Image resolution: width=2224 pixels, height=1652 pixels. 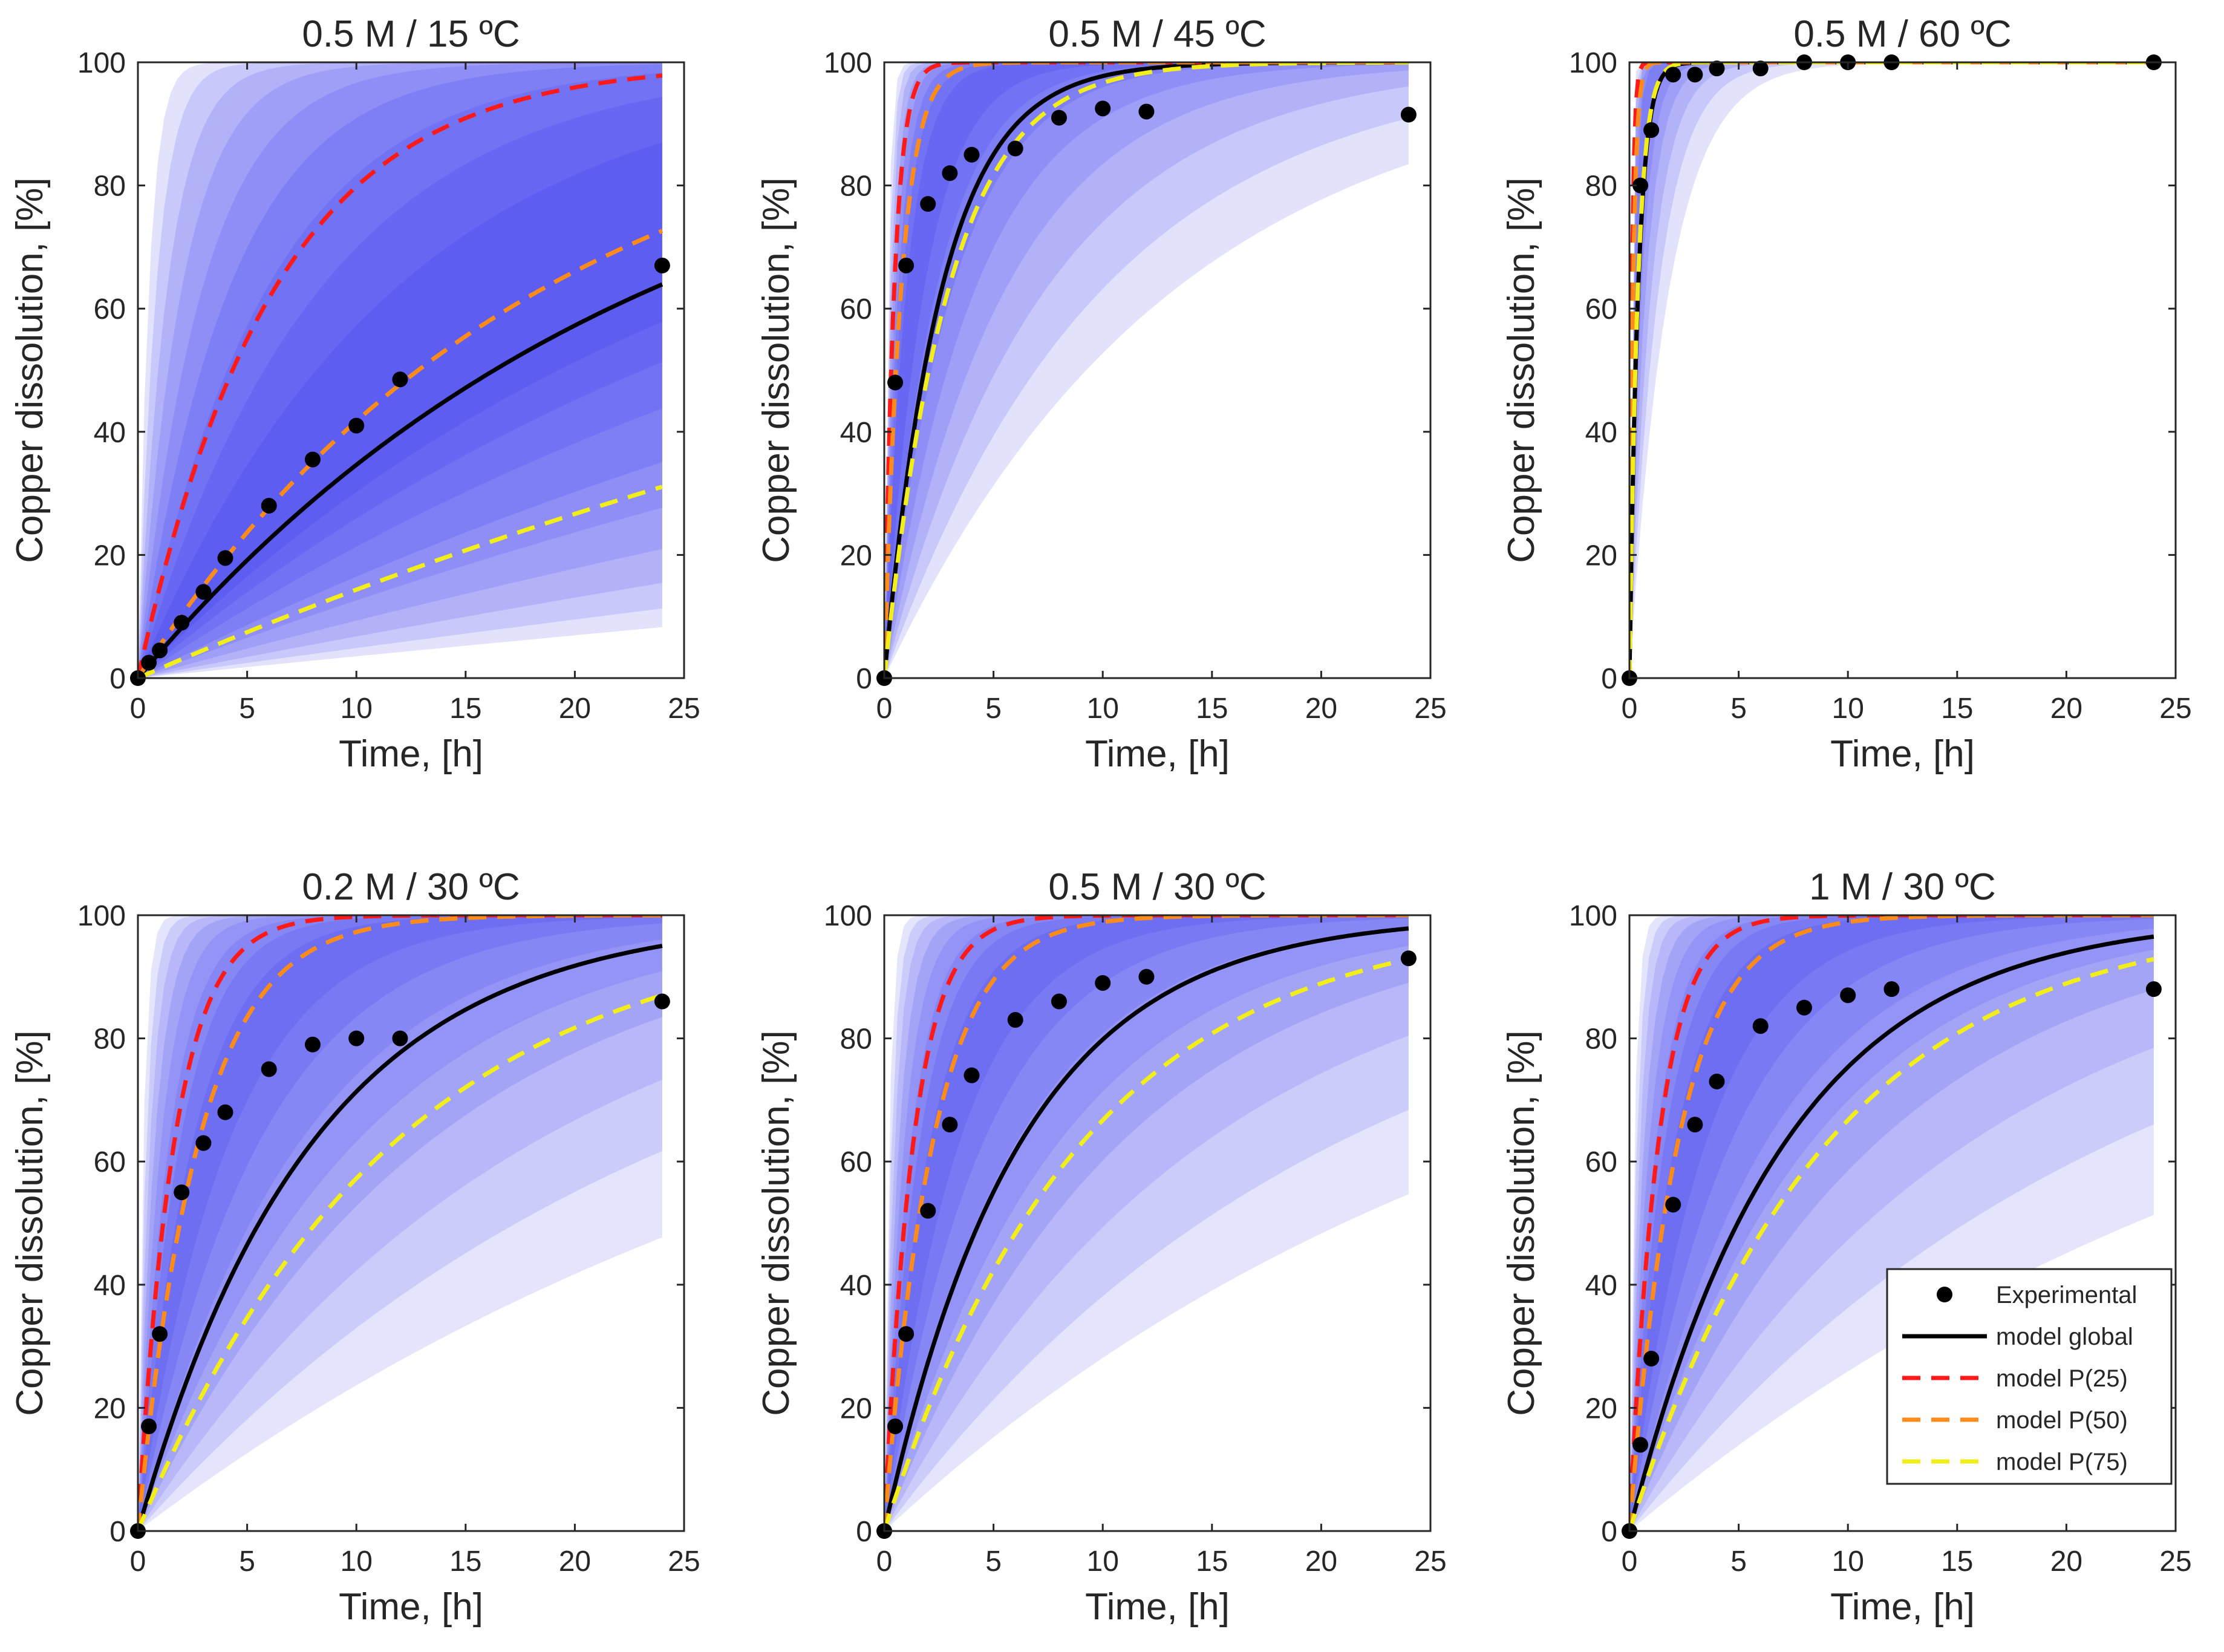 What do you see at coordinates (1944, 1294) in the screenshot?
I see `legend-marker` at bounding box center [1944, 1294].